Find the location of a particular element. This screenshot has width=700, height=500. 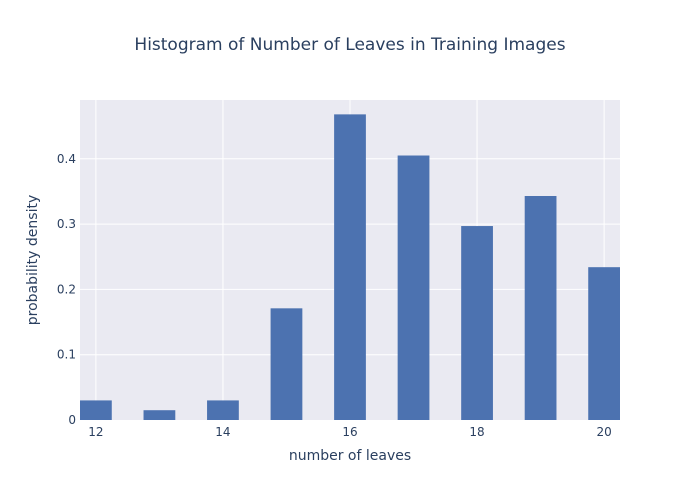

x-tick-labels: 12 14 16 18 20 is located at coordinates (350, 432).